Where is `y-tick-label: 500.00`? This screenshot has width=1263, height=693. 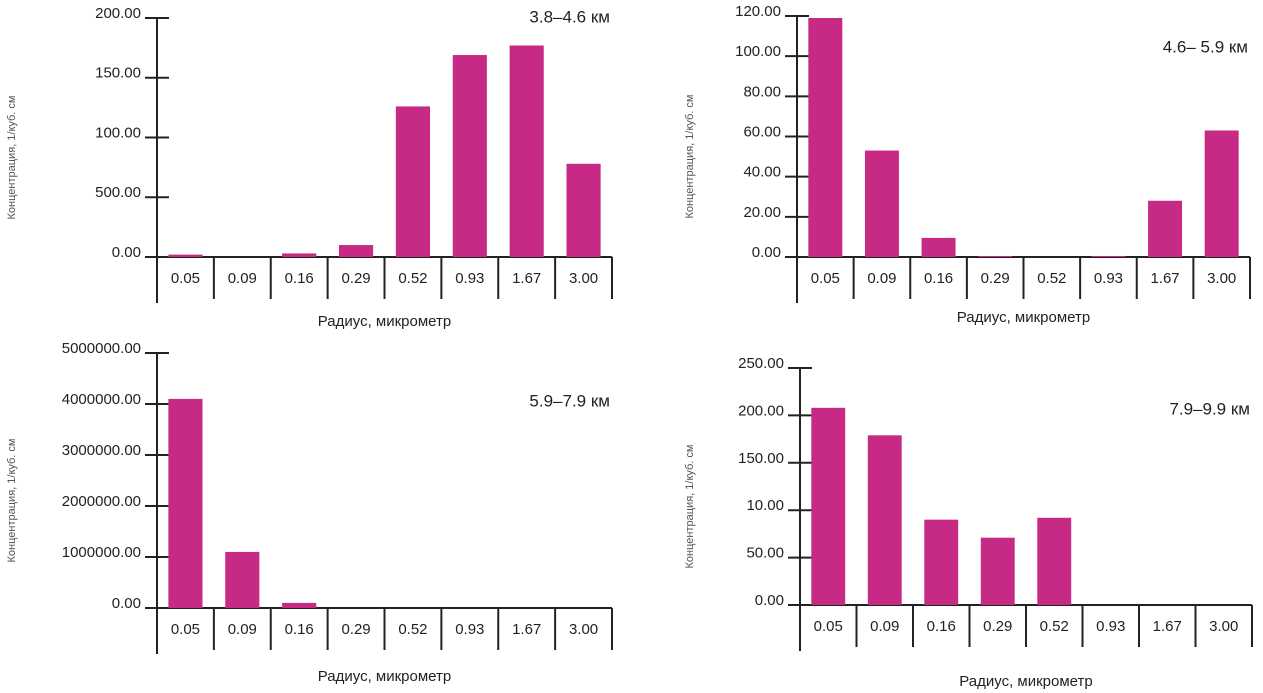
y-tick-label: 500.00 is located at coordinates (118, 192).